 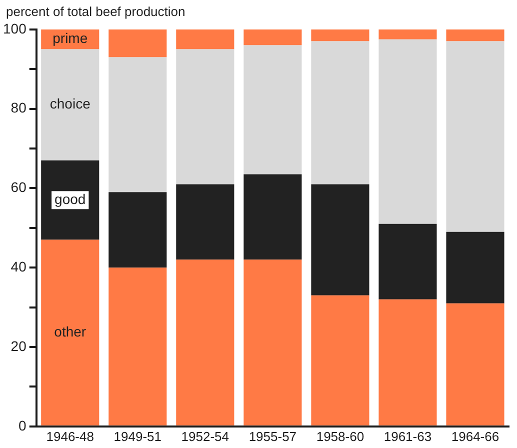 I want to click on x-tick-label: 1949-51, so click(x=138, y=436).